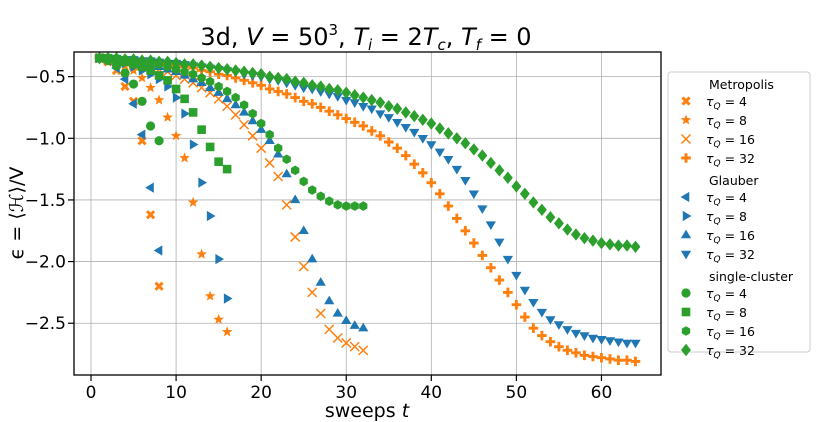  I want to click on y-tick-label: −2.5, so click(45, 324).